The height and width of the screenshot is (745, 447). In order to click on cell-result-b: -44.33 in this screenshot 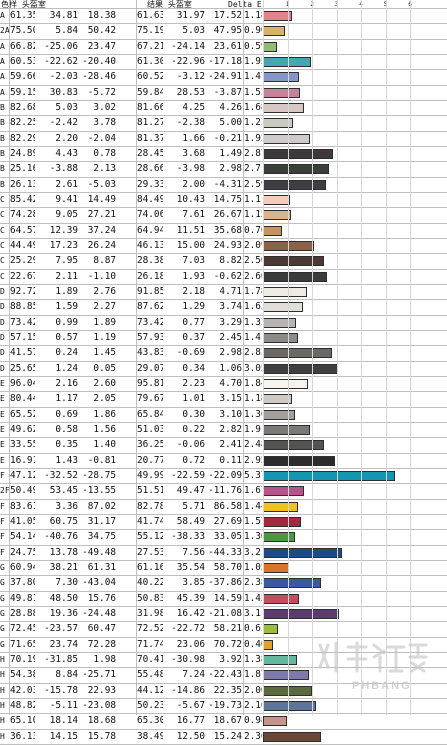, I will do `click(225, 552)`.